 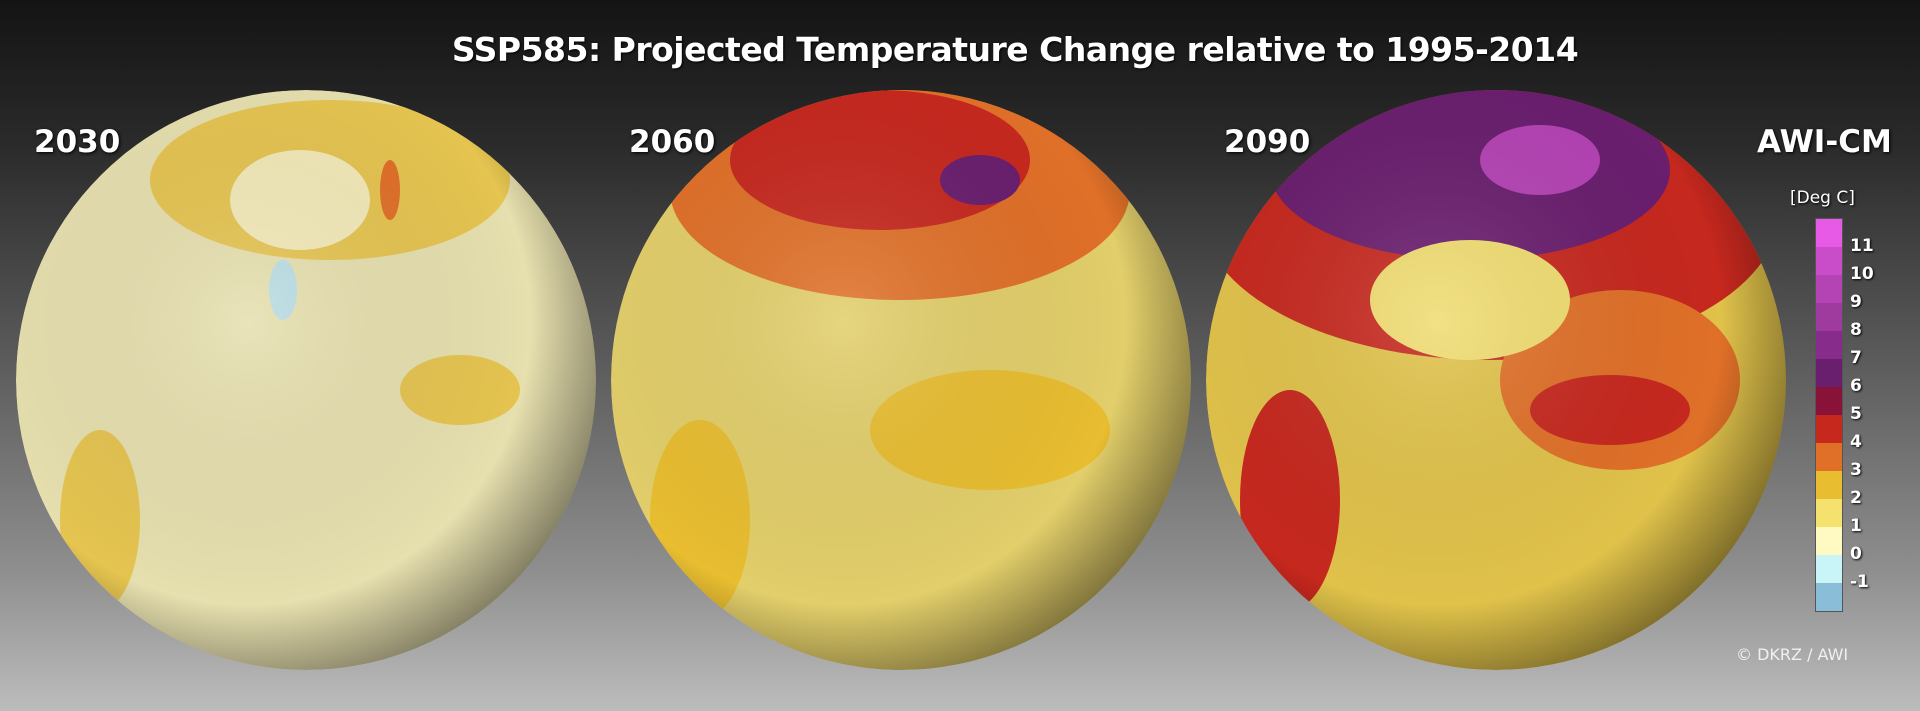 What do you see at coordinates (1267, 142) in the screenshot?
I see `year-label-2090: 2090` at bounding box center [1267, 142].